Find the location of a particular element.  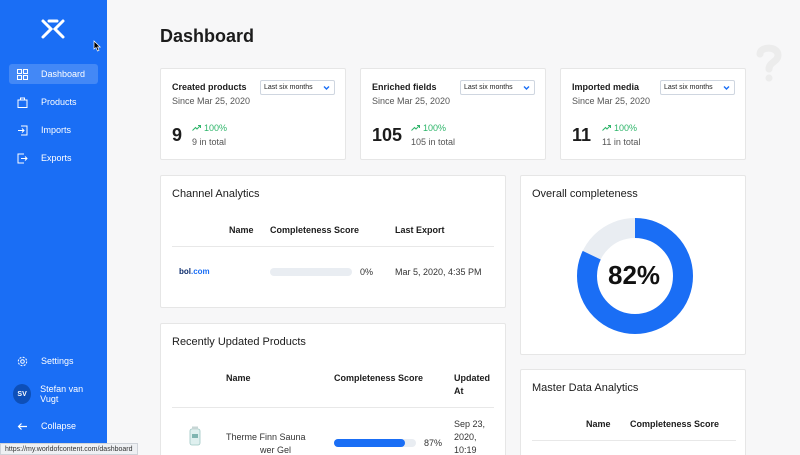

collapse-button: Collapse is located at coordinates (53, 426).